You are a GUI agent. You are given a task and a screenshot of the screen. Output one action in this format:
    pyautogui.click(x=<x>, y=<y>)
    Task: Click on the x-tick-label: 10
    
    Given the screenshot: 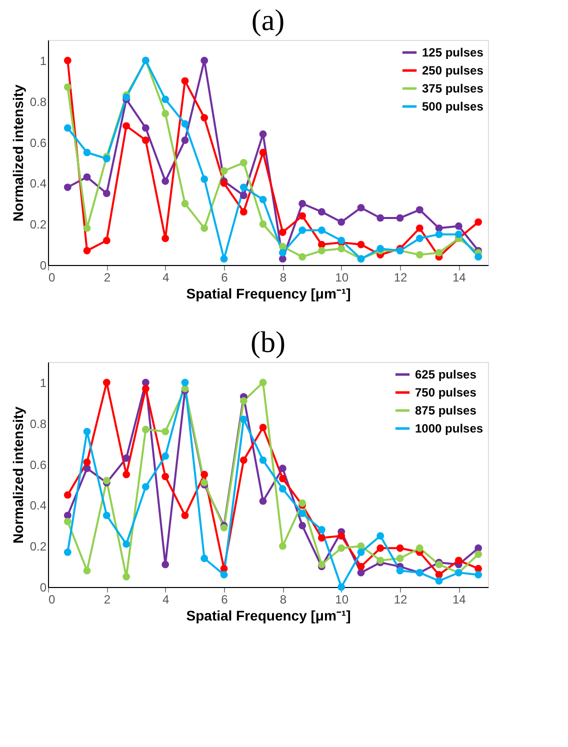 What is the action you would take?
    pyautogui.click(x=342, y=599)
    